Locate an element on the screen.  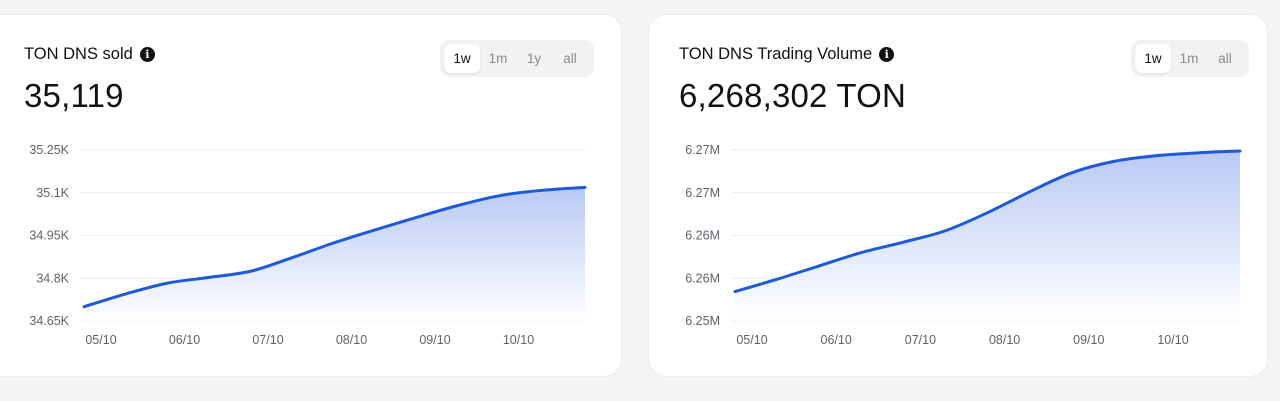
y-tick-label: 35.1K is located at coordinates (52, 193).